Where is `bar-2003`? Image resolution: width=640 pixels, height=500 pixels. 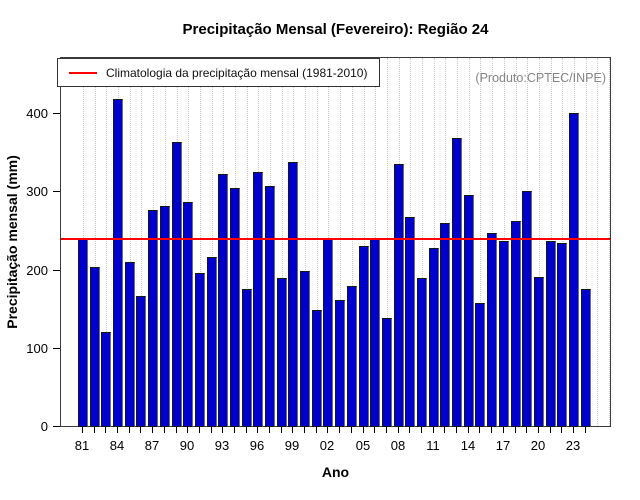
bar-2003 is located at coordinates (340, 363).